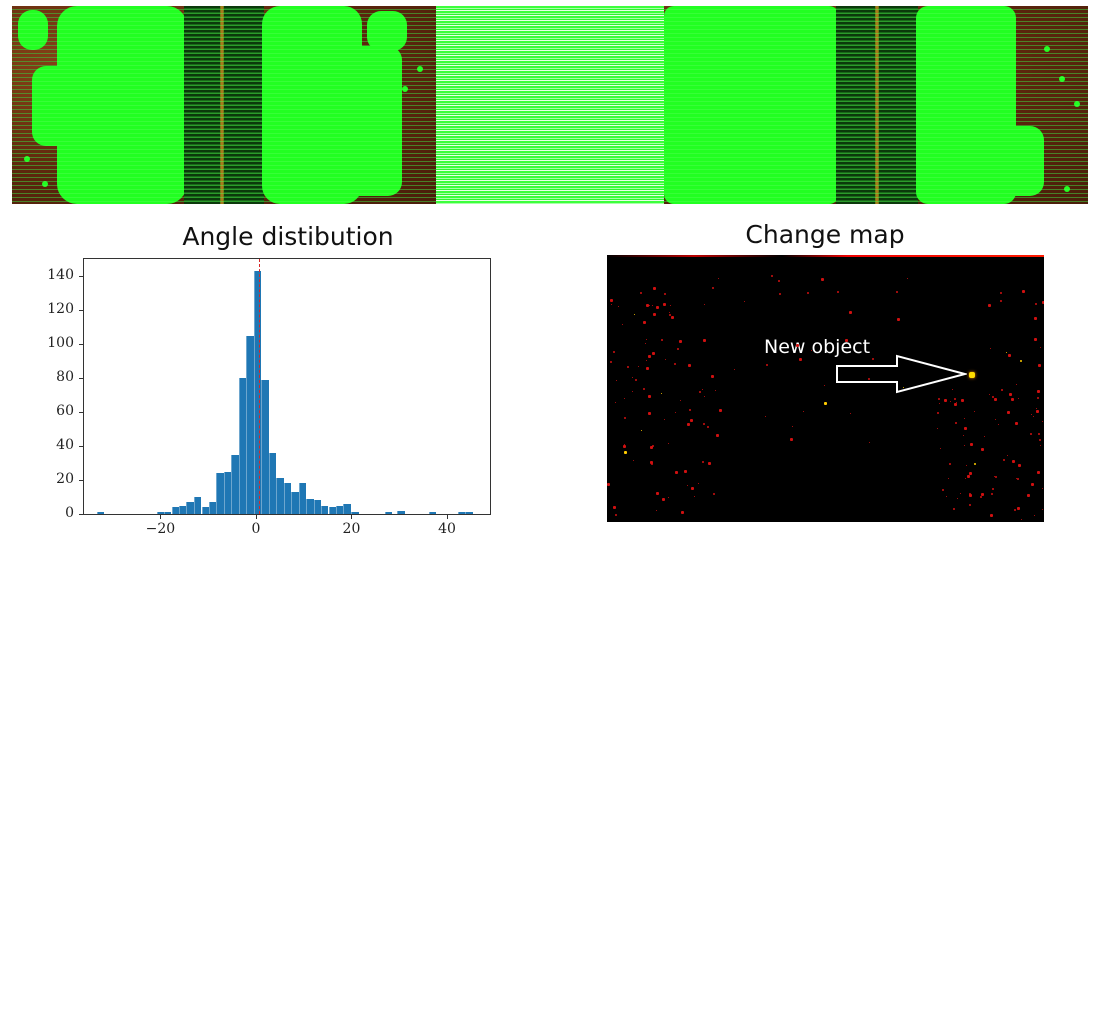  What do you see at coordinates (447, 529) in the screenshot?
I see `x-tick-label: 40` at bounding box center [447, 529].